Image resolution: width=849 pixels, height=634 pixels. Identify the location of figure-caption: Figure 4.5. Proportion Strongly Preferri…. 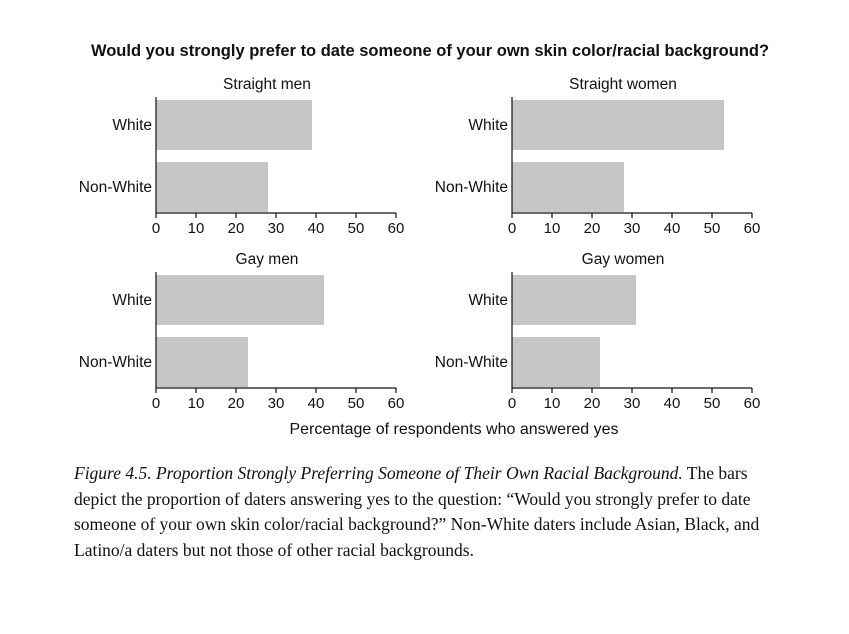
(424, 512).